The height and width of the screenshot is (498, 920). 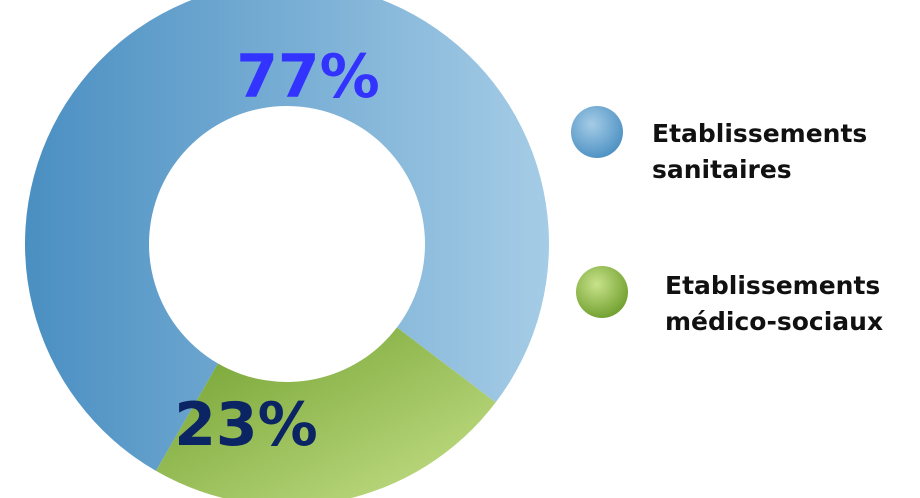 I want to click on legend-marker-sanitaires, so click(x=597, y=132).